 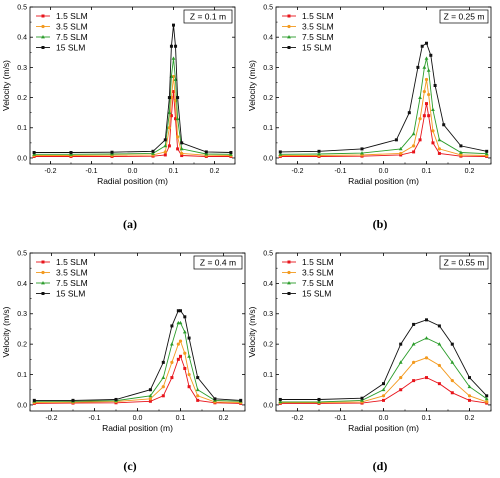 I want to click on x-tick-label: -0.1, so click(x=340, y=418).